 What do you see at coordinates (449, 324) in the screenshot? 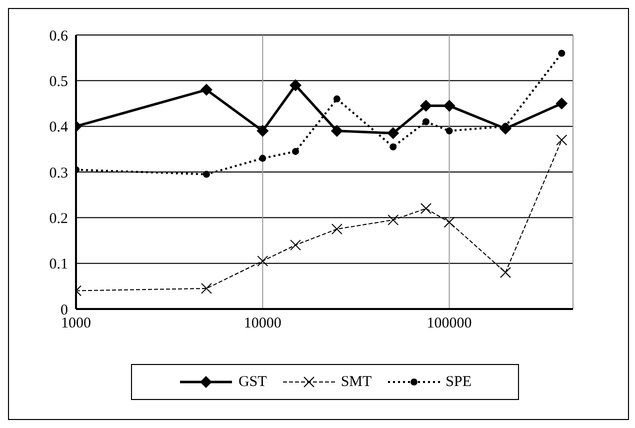
I see `x-tick-label: 100000` at bounding box center [449, 324].